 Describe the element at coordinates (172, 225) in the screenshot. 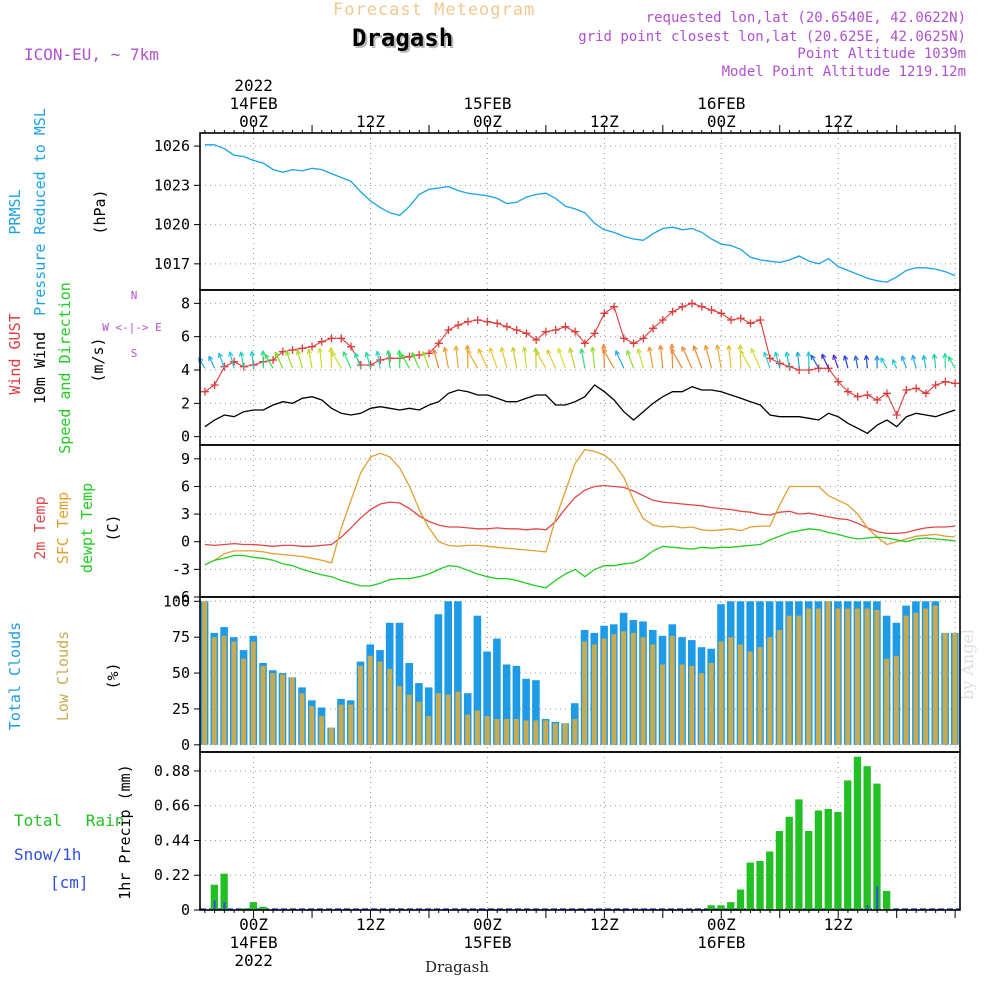

I see `y-tick-label: 1020` at that location.